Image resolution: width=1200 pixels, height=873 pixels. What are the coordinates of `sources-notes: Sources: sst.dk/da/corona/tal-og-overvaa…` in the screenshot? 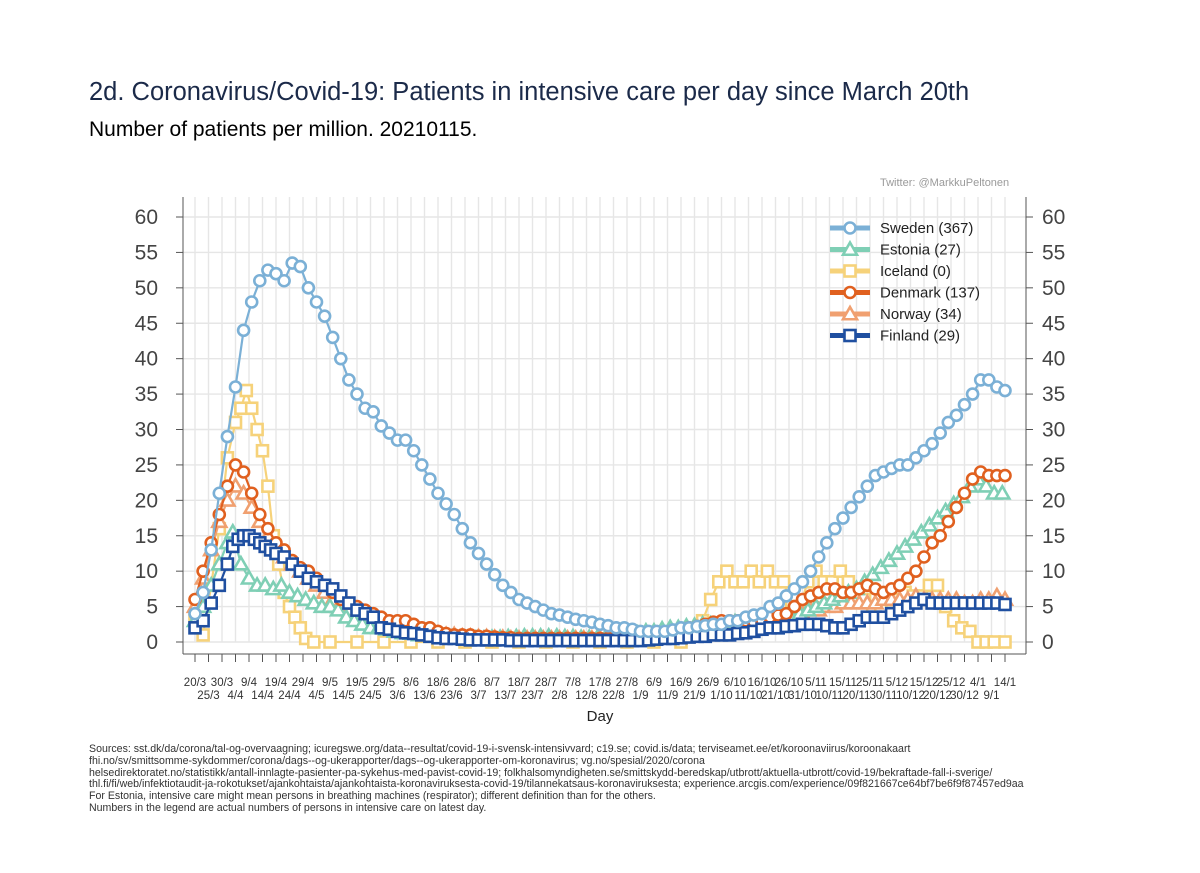 It's located at (639, 779).